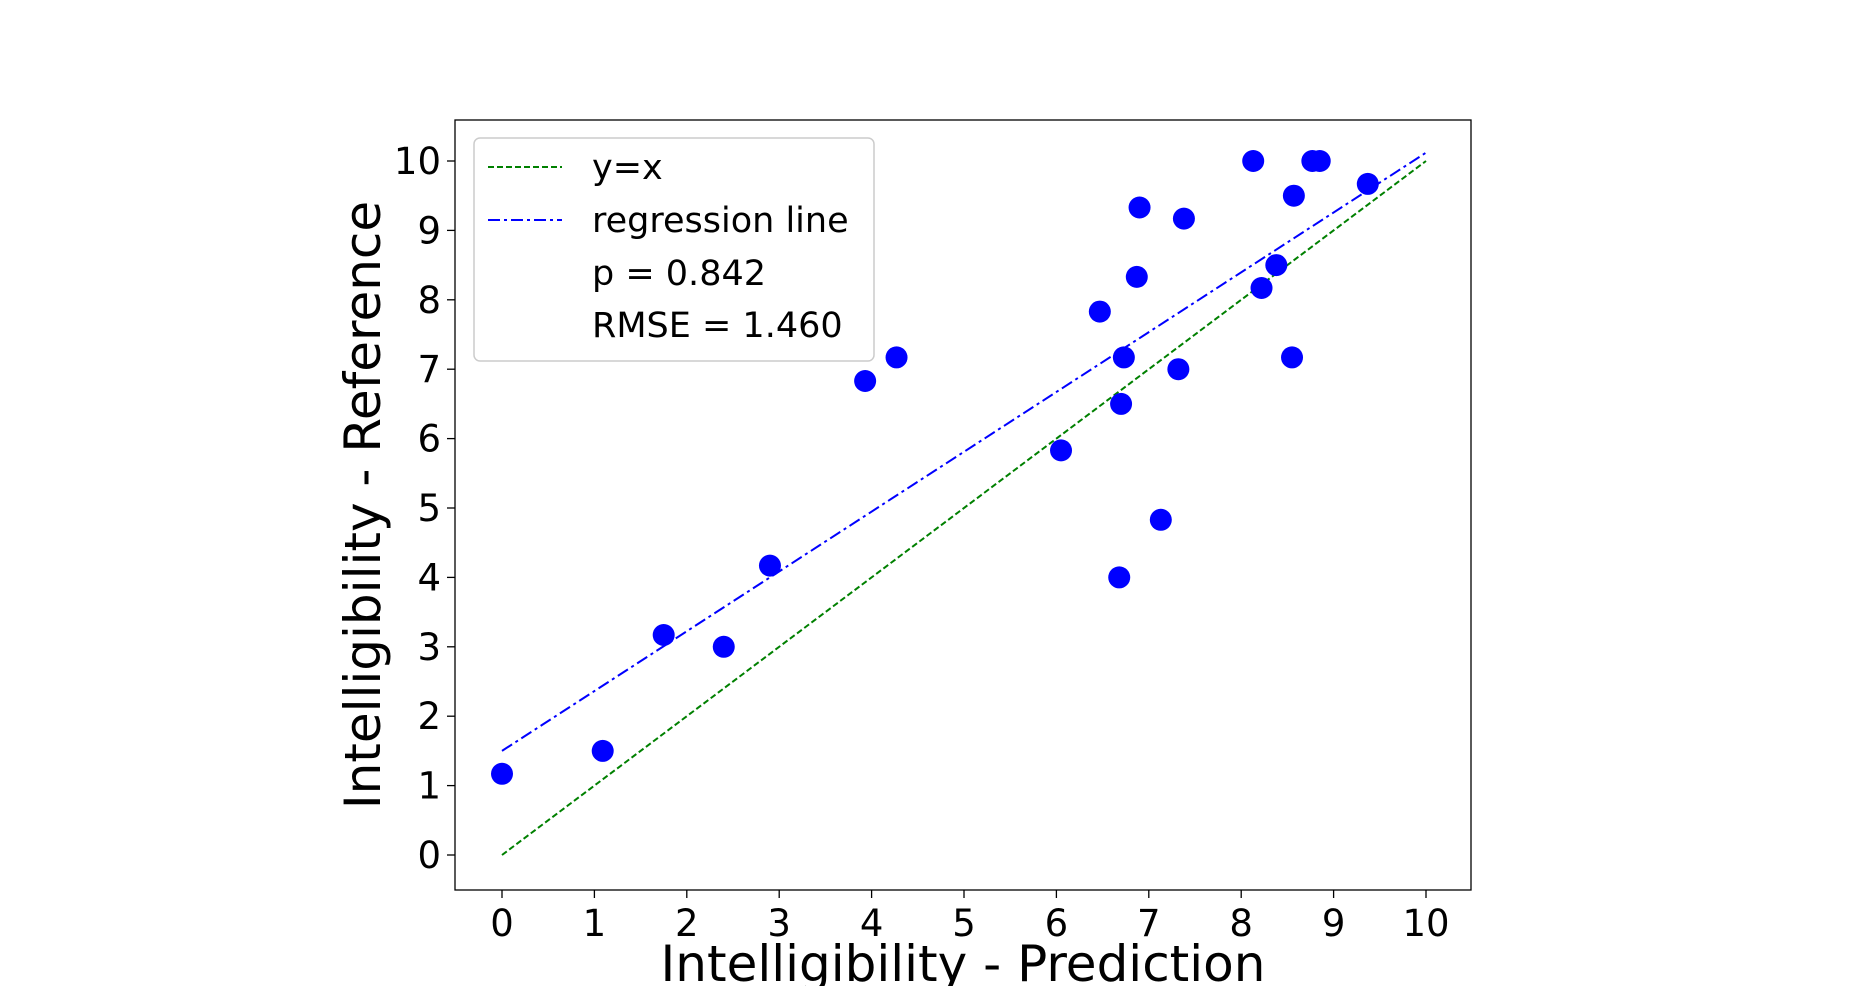 The image size is (1853, 986). I want to click on x-tick-label: 6, so click(1057, 923).